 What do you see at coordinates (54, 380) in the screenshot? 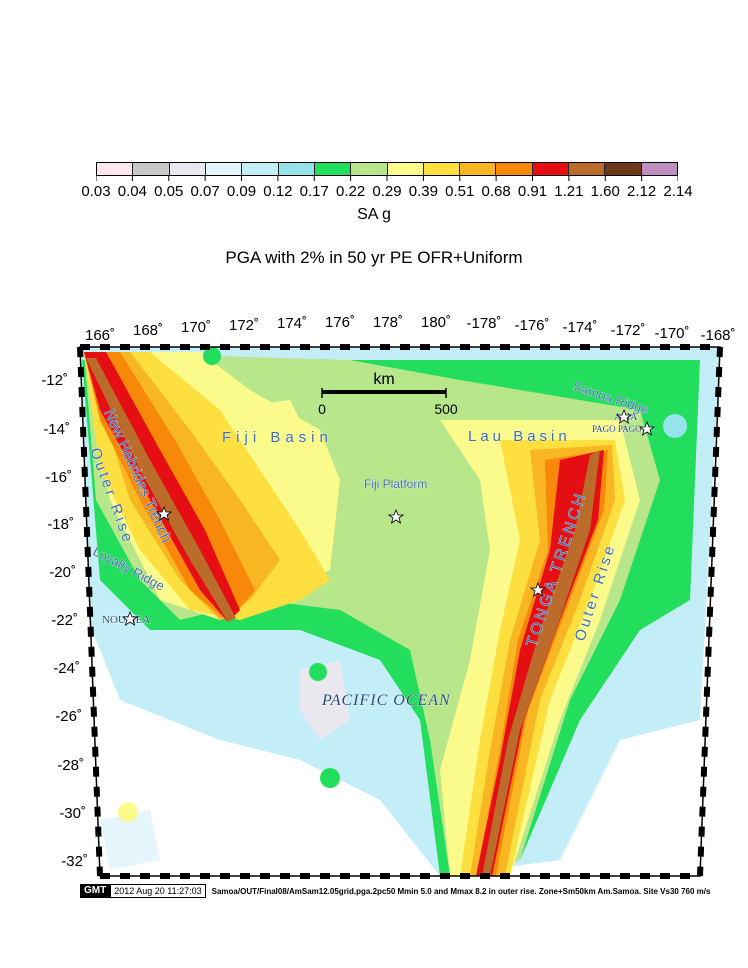
I see `lat-label: -12˚` at bounding box center [54, 380].